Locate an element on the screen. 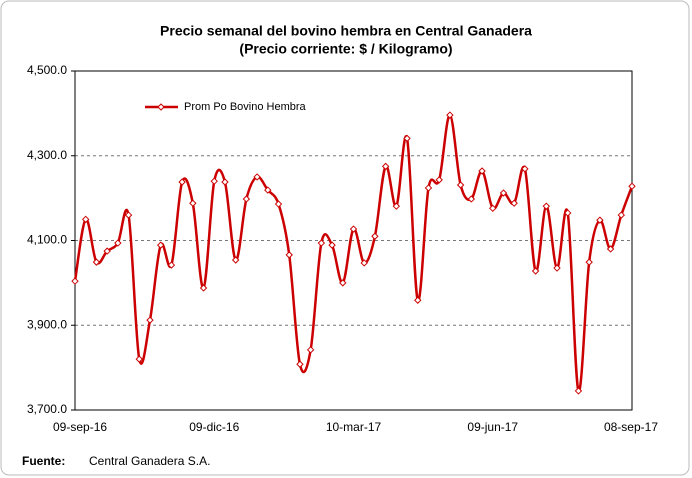 The image size is (692, 478). legend-marker is located at coordinates (161, 107).